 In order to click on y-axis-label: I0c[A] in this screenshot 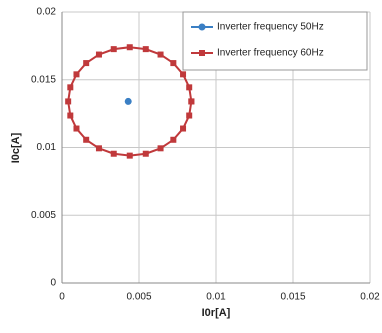, I will do `click(16, 147)`.